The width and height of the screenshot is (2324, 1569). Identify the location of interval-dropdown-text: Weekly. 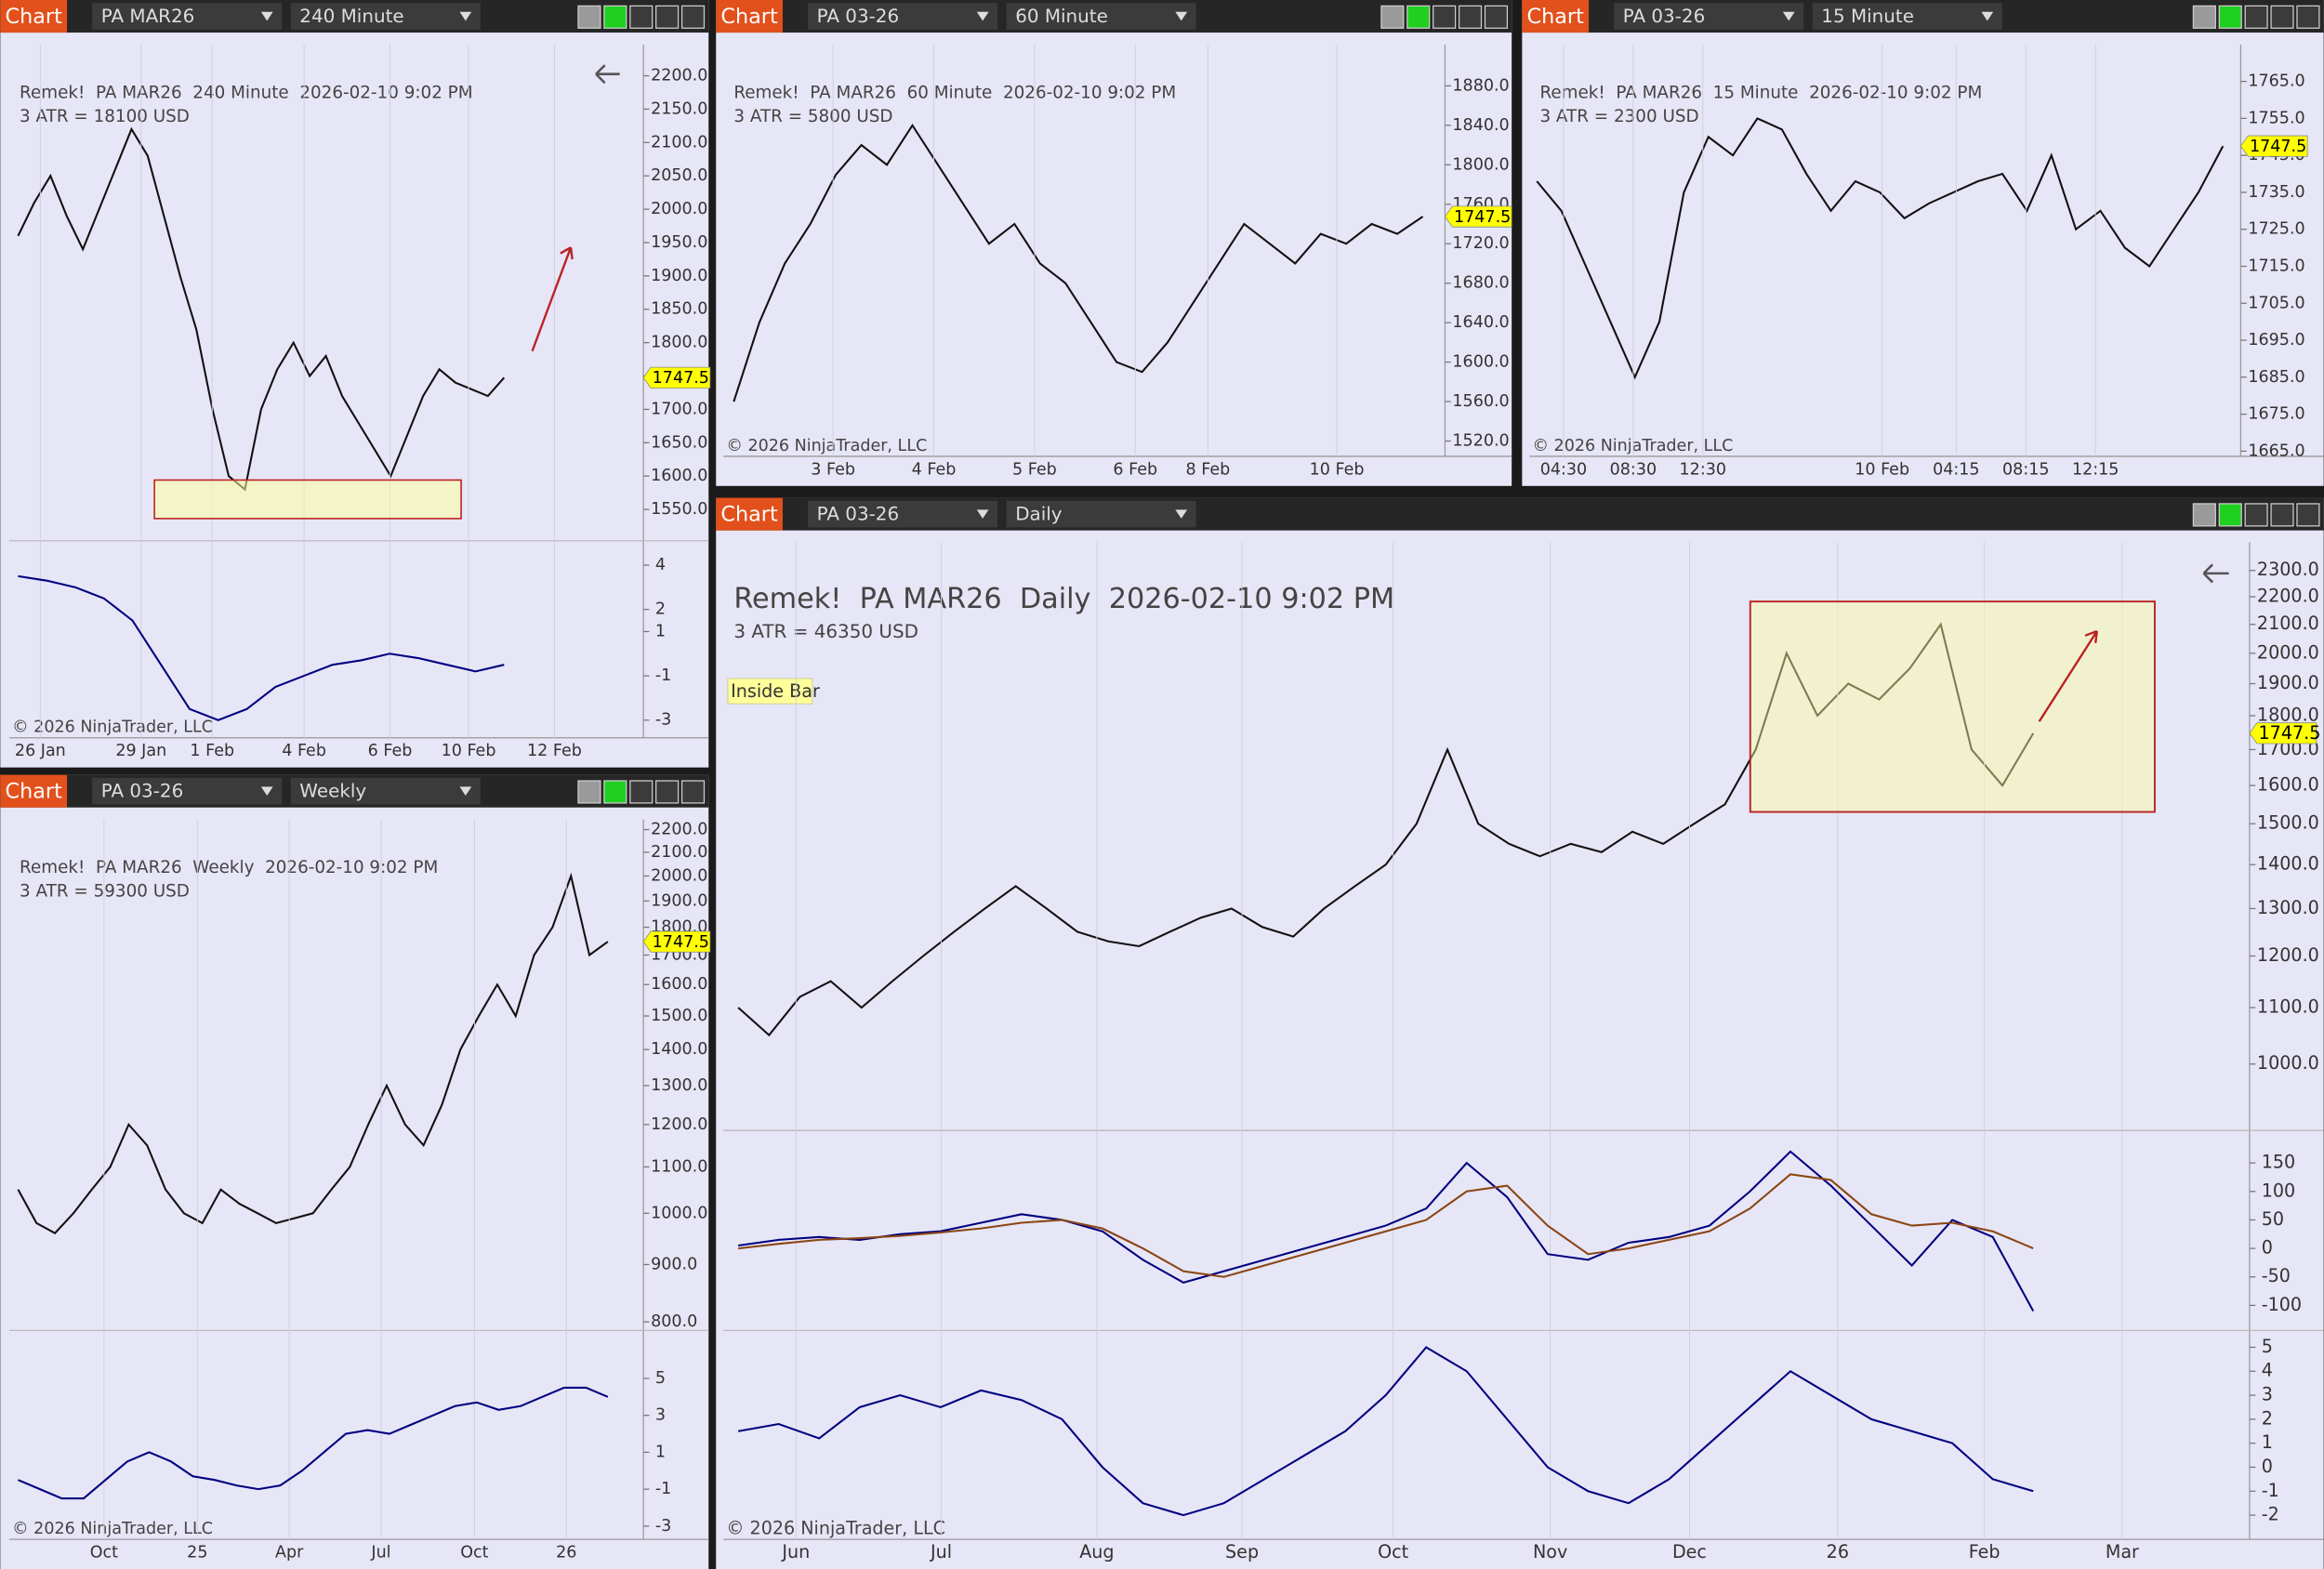
(332, 790).